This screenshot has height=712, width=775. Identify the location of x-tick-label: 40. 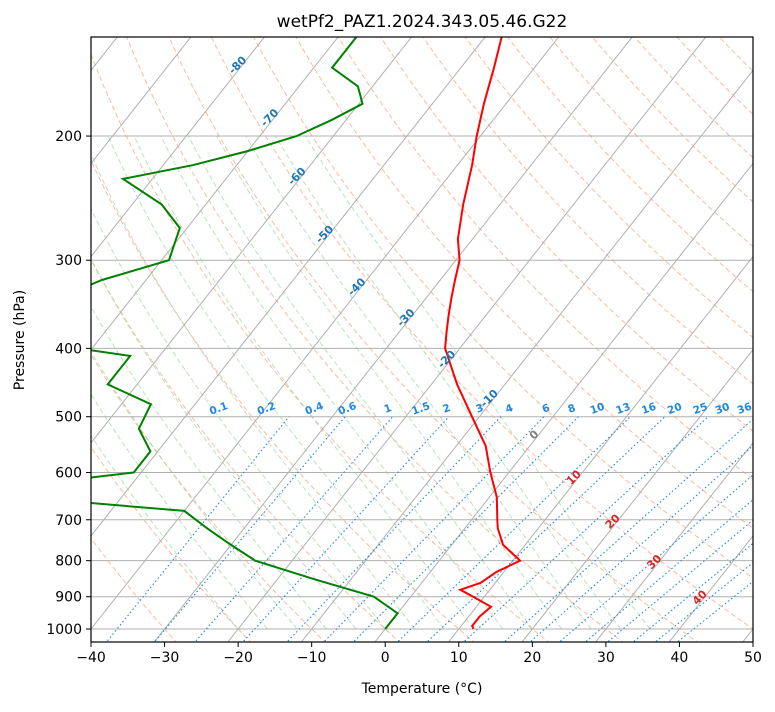
(680, 658).